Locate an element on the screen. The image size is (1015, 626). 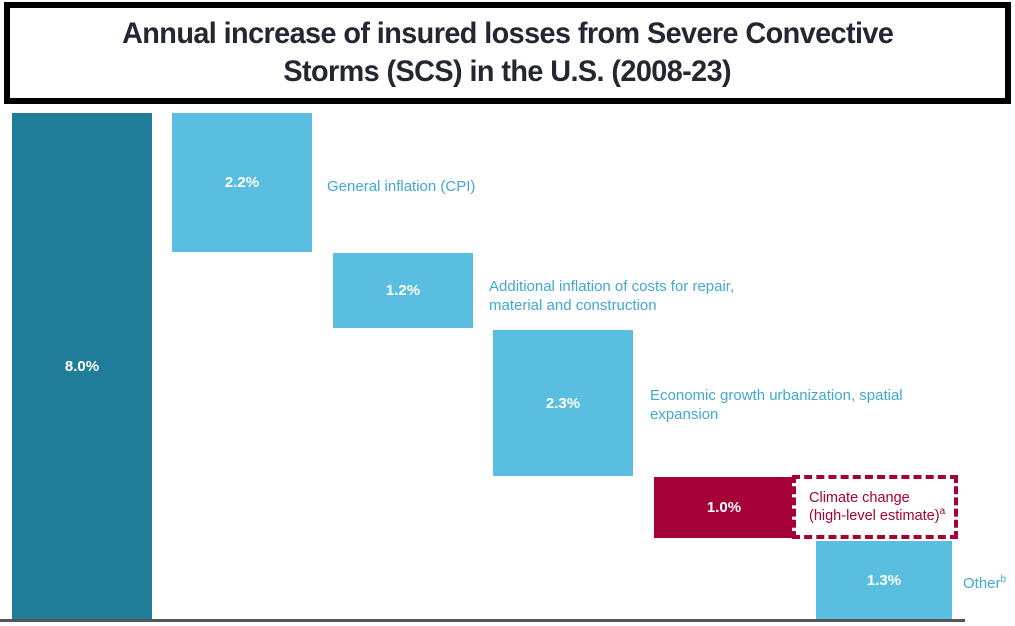
label-other-text: Other is located at coordinates (982, 583).